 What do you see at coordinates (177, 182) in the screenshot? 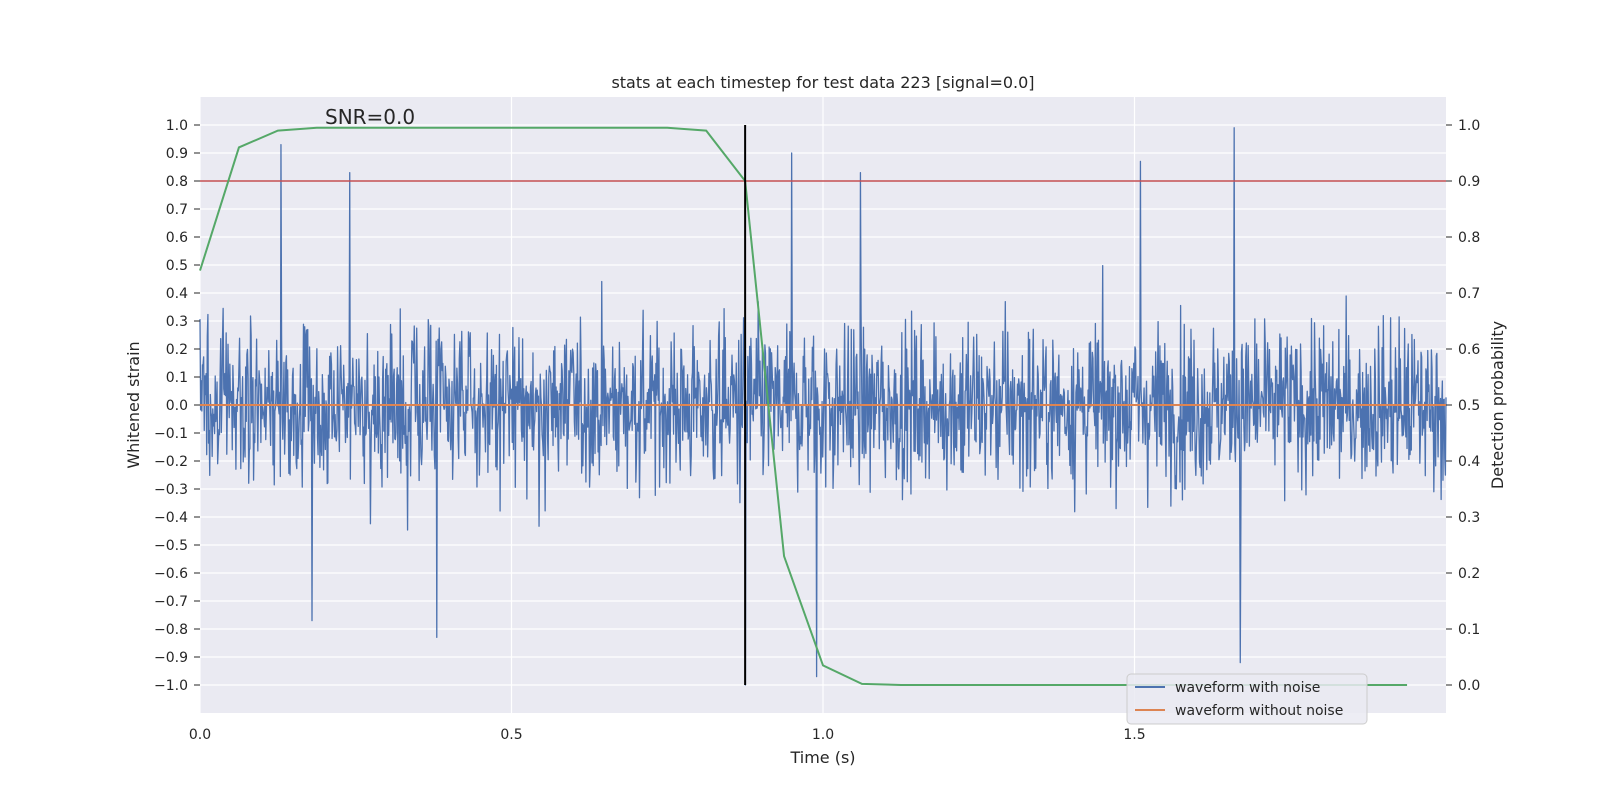
I see `y-left-tick-label: 0.8` at bounding box center [177, 182].